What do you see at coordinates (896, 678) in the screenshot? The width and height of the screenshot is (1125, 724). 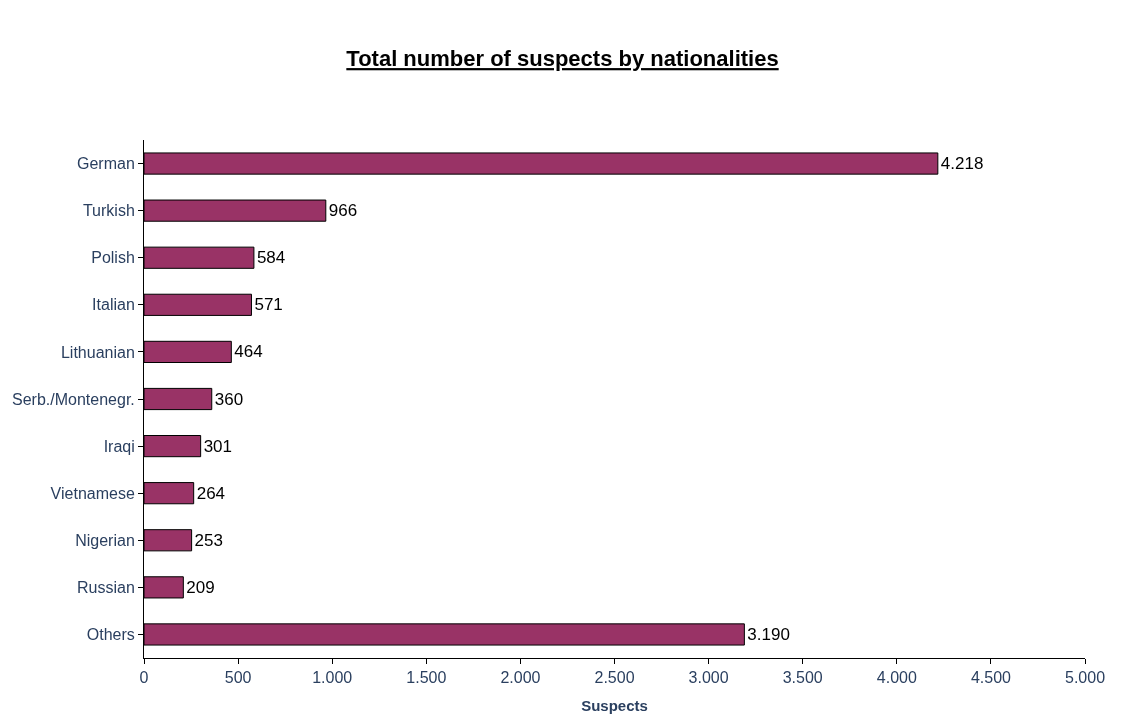 I see `x-tick-label: 4.000` at bounding box center [896, 678].